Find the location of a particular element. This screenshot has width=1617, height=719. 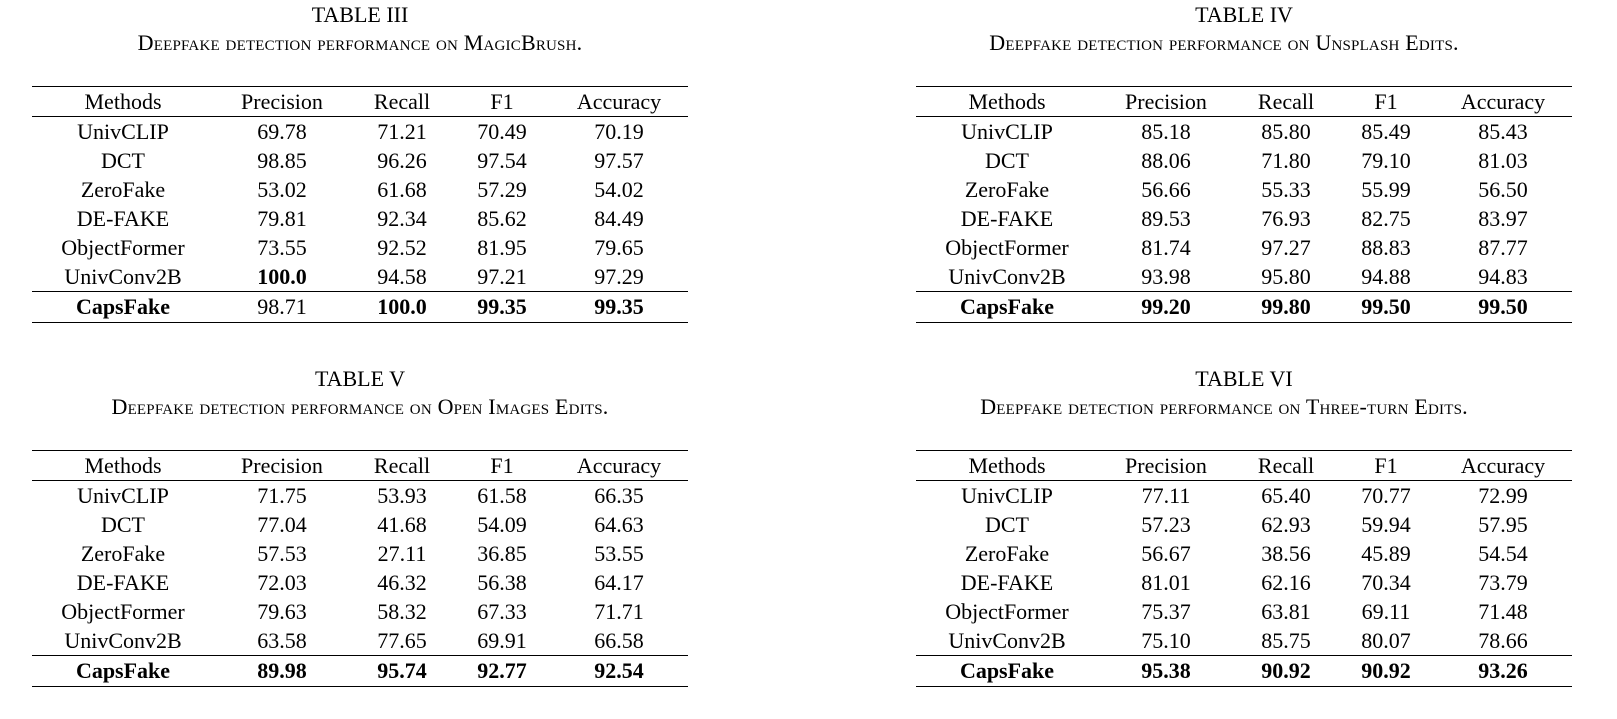

precision-cell: 53.02 is located at coordinates (282, 189).